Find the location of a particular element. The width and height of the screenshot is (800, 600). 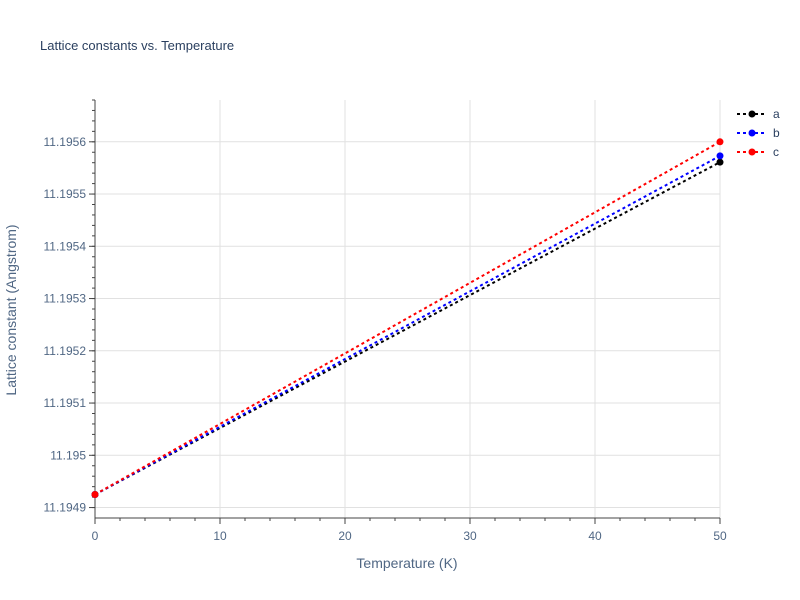

legend: abc is located at coordinates (758, 133).